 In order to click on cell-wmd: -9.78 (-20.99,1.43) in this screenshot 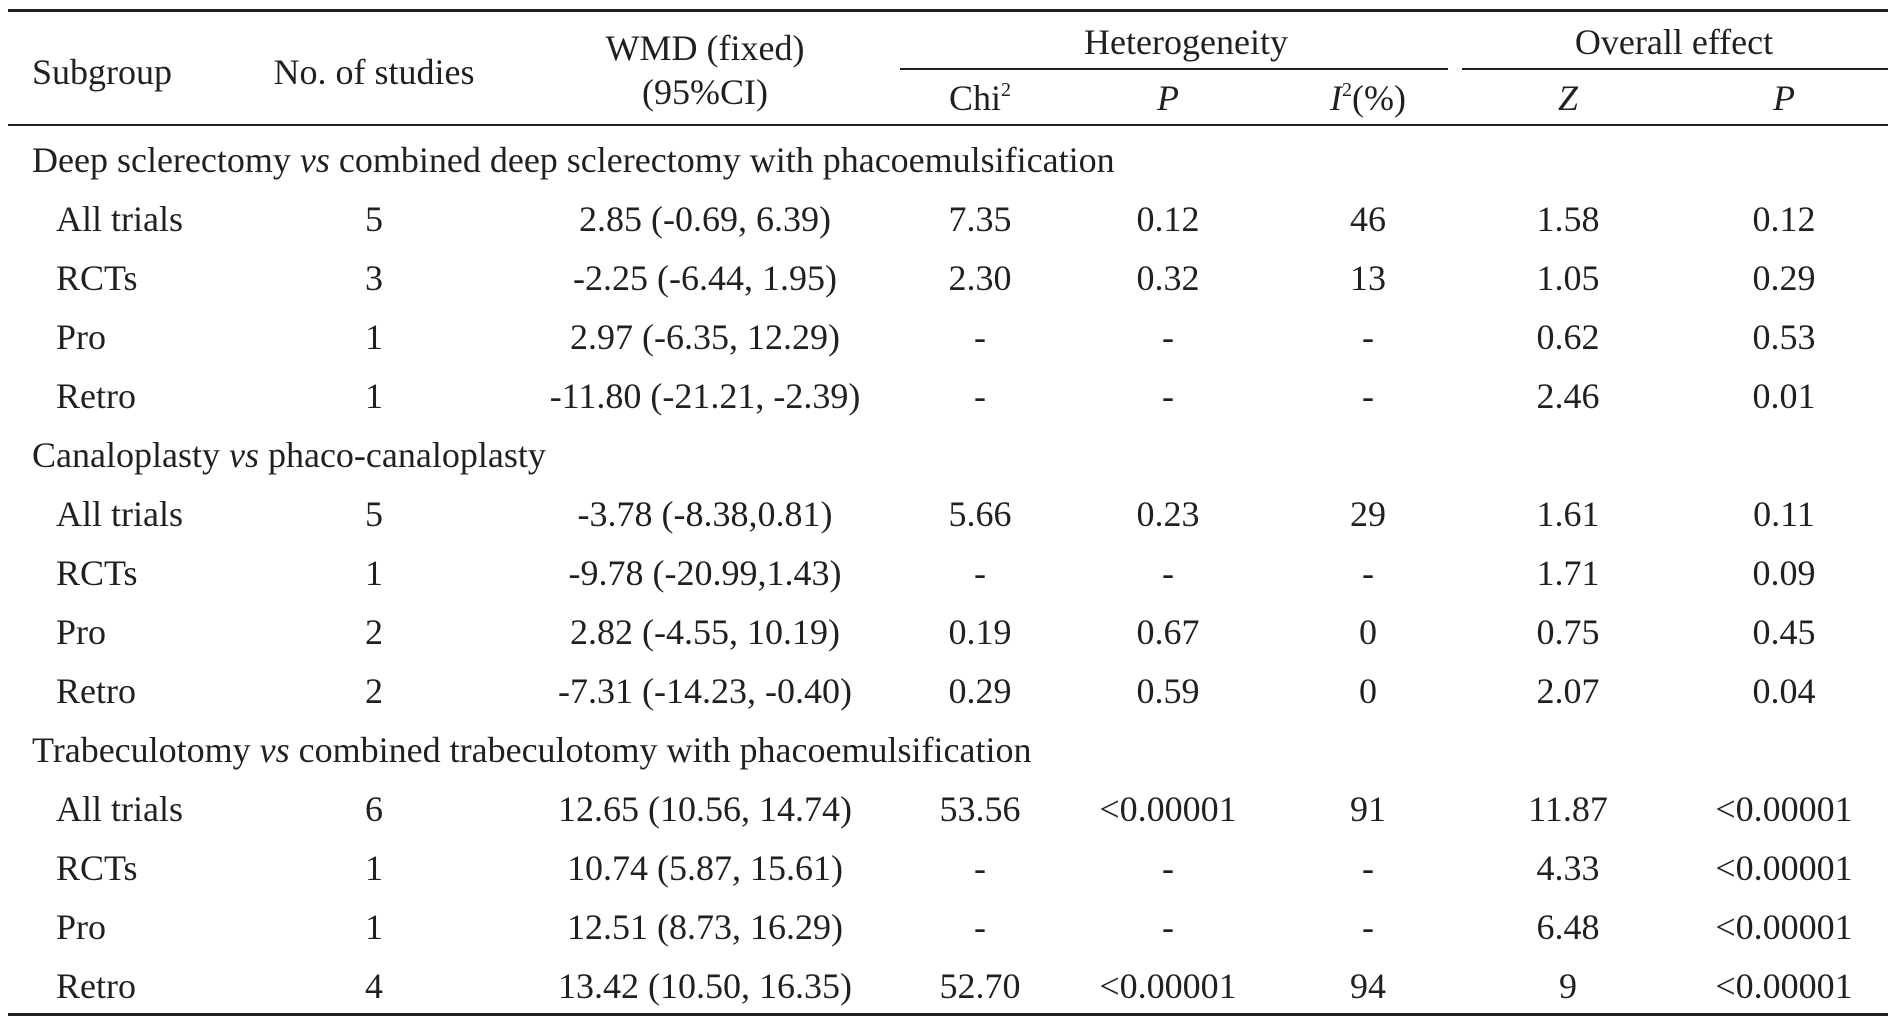, I will do `click(705, 573)`.